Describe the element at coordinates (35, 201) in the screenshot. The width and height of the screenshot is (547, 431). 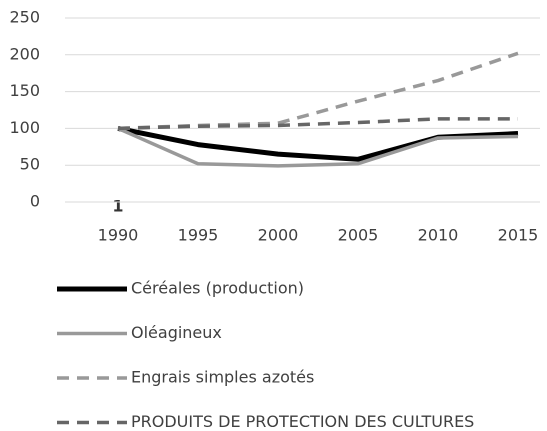
I see `y-tick-label: 0` at that location.